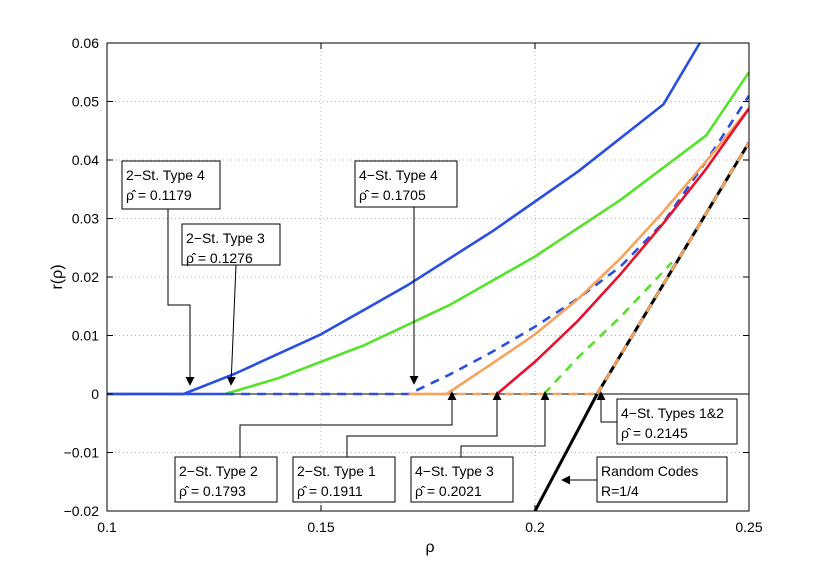  What do you see at coordinates (82, 453) in the screenshot?
I see `y-tick-label: −0.01` at bounding box center [82, 453].